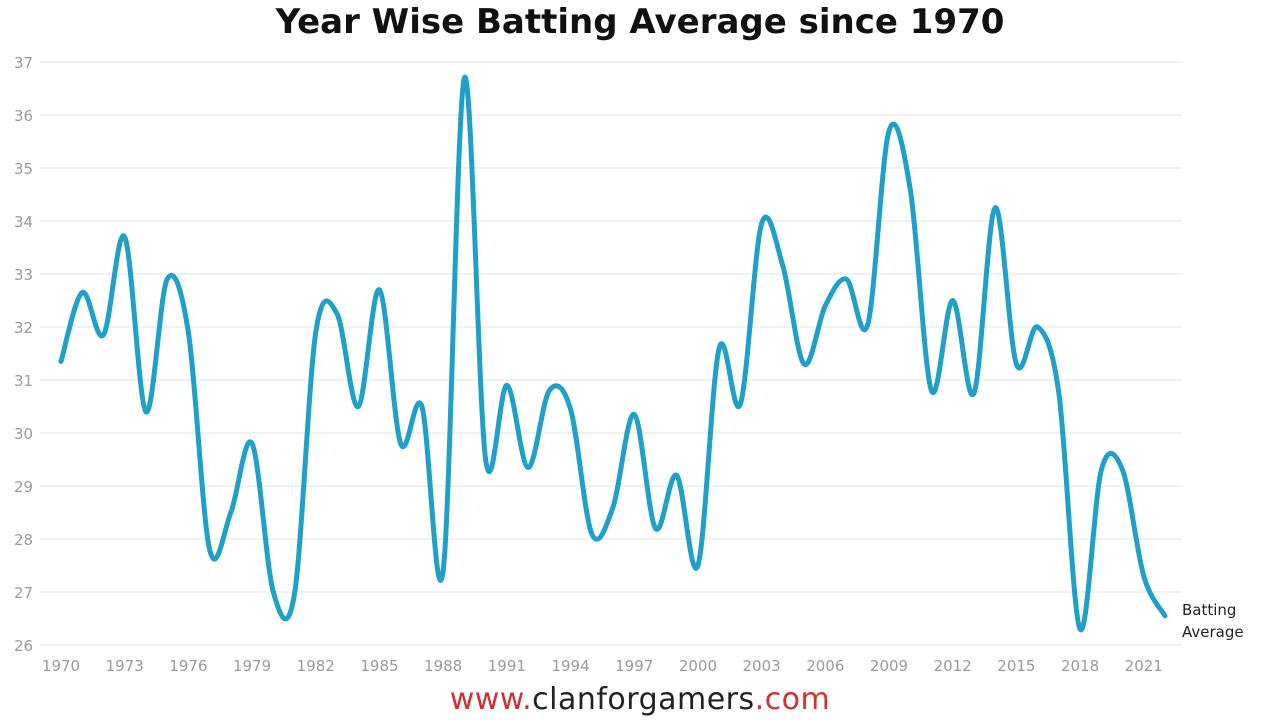  I want to click on x-tick-label-2006: 2006, so click(825, 666).